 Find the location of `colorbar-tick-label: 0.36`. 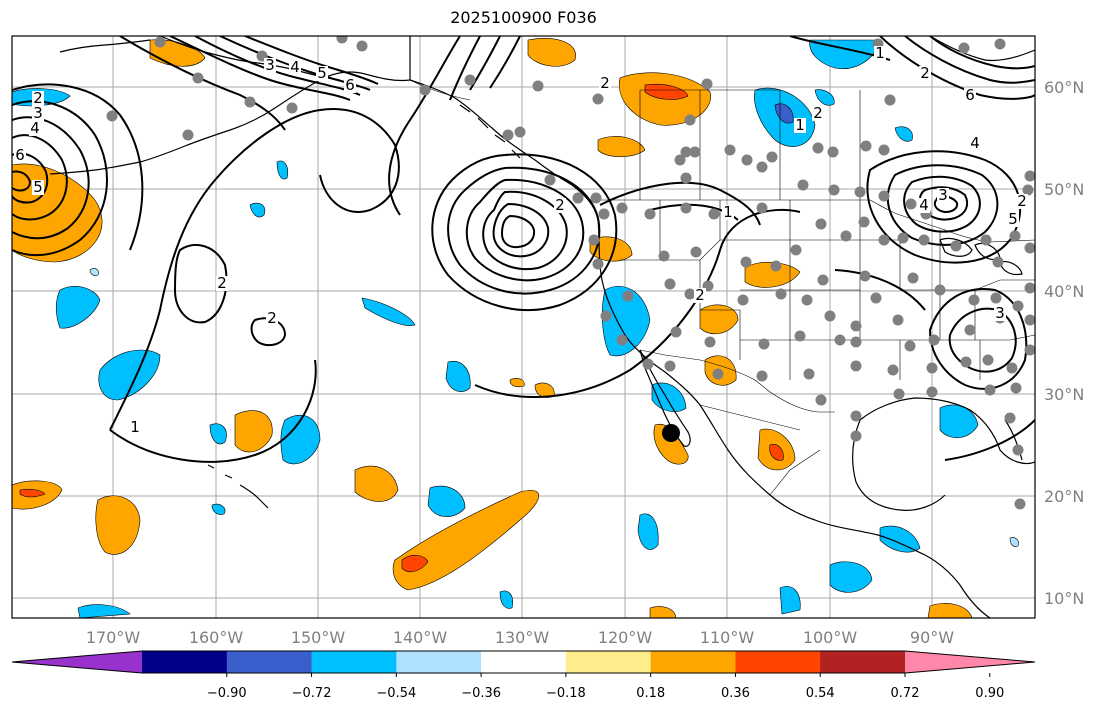

colorbar-tick-label: 0.36 is located at coordinates (735, 693).